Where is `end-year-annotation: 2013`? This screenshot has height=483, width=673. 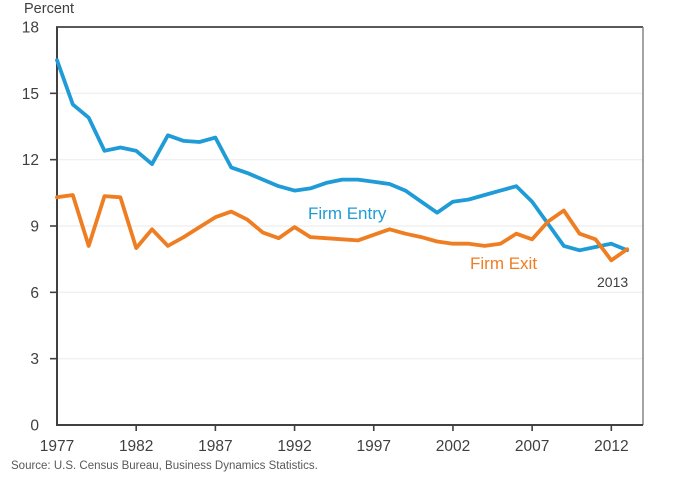
end-year-annotation: 2013 is located at coordinates (613, 282).